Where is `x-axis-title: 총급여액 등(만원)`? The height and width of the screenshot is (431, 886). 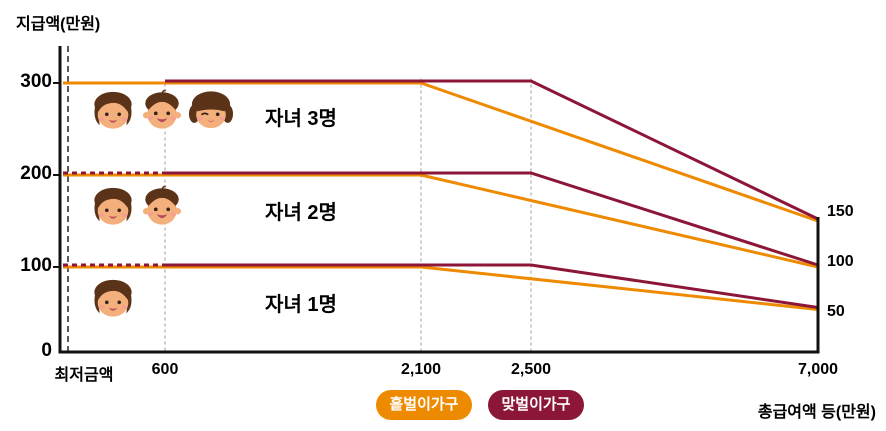 x-axis-title: 총급여액 등(만원) is located at coordinates (816, 412).